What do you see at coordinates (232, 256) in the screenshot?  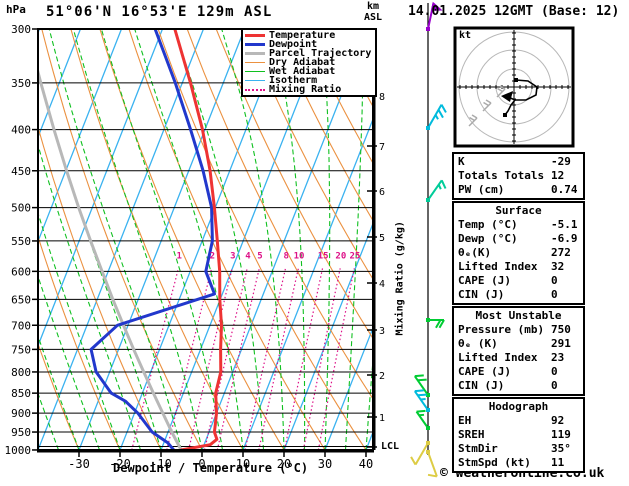 I see `mixing-ratio-value-label: 3` at bounding box center [232, 256].